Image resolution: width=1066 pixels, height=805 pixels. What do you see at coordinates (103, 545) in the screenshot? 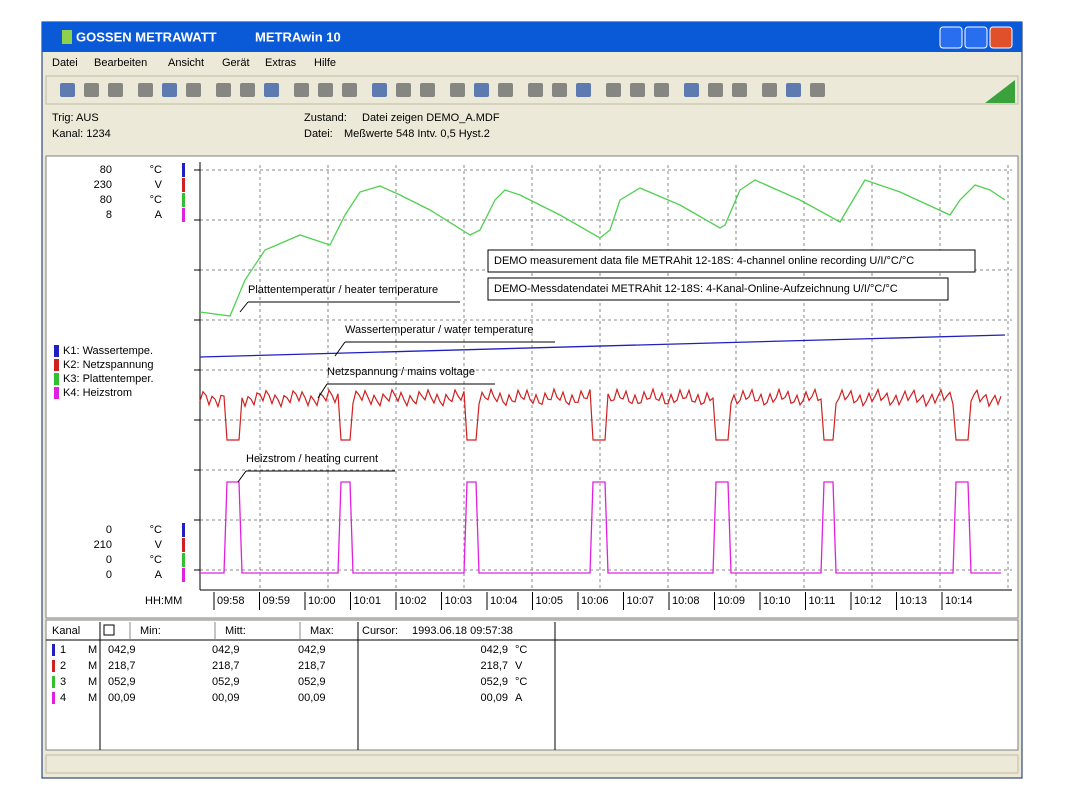
I see `scale-value: 210` at bounding box center [103, 545].